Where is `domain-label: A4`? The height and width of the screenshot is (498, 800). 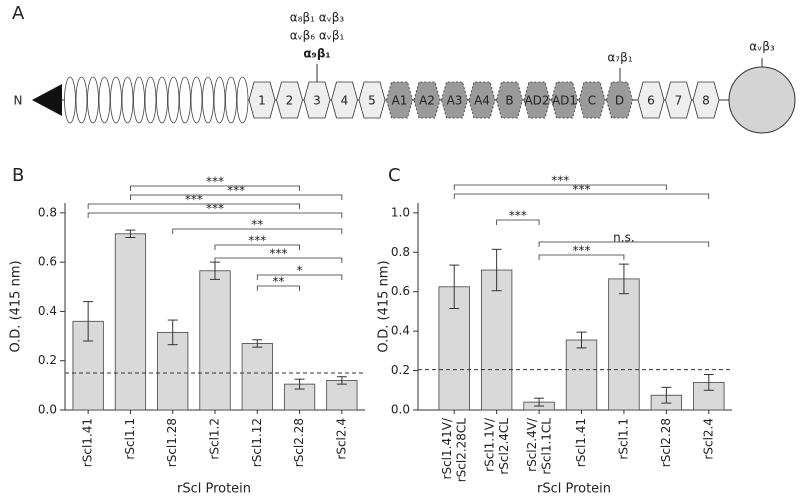
domain-label: A4 is located at coordinates (482, 101).